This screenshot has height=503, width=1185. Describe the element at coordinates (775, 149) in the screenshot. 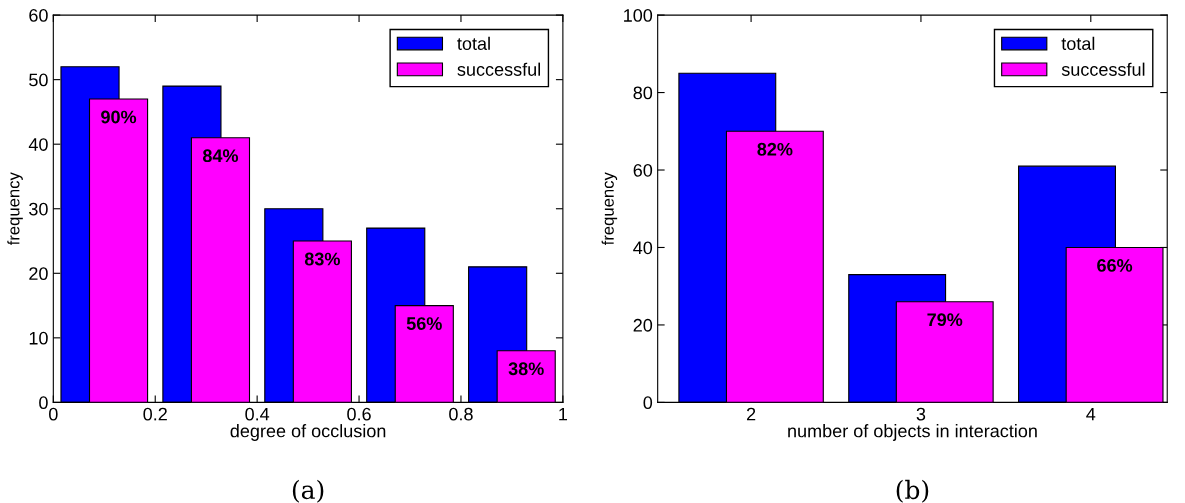

I see `annotation: 82%` at that location.